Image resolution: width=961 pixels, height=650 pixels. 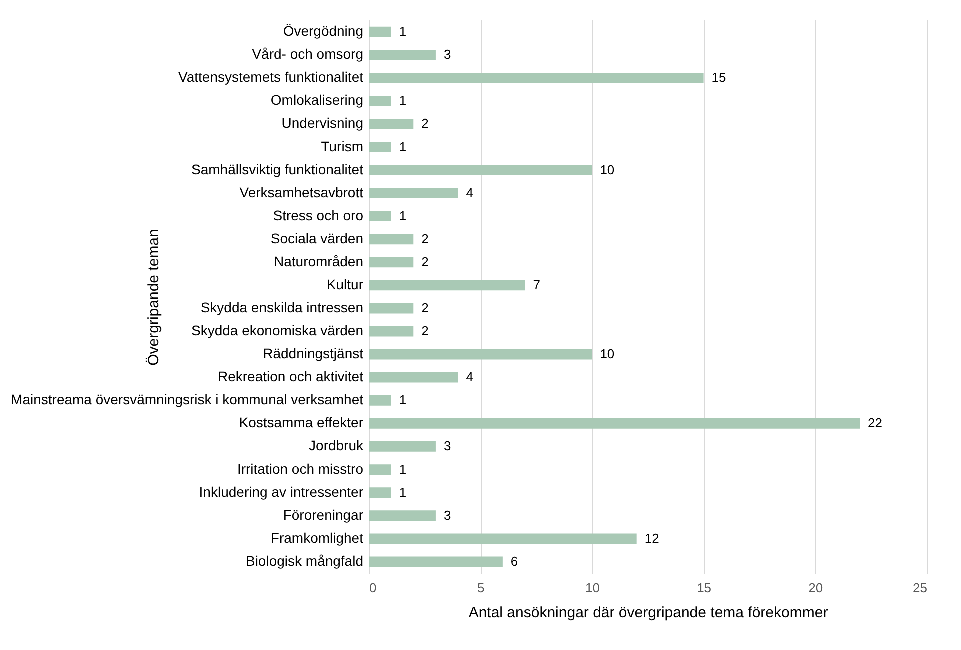 What do you see at coordinates (648, 613) in the screenshot?
I see `x-axis-title: Antal ansökningar där övergripande tema förekommer` at bounding box center [648, 613].